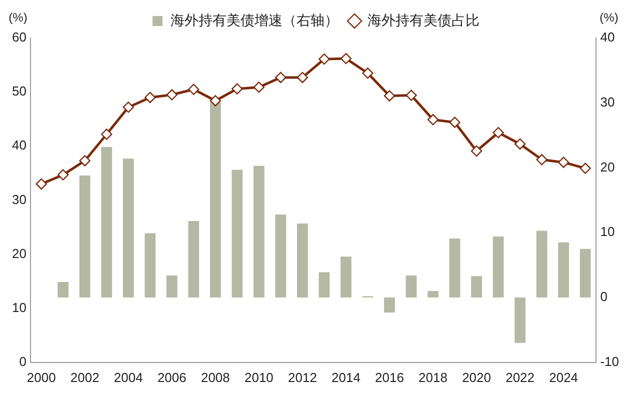  Describe the element at coordinates (424, 20) in the screenshot. I see `legend-label: 海外持有美债占比` at that location.